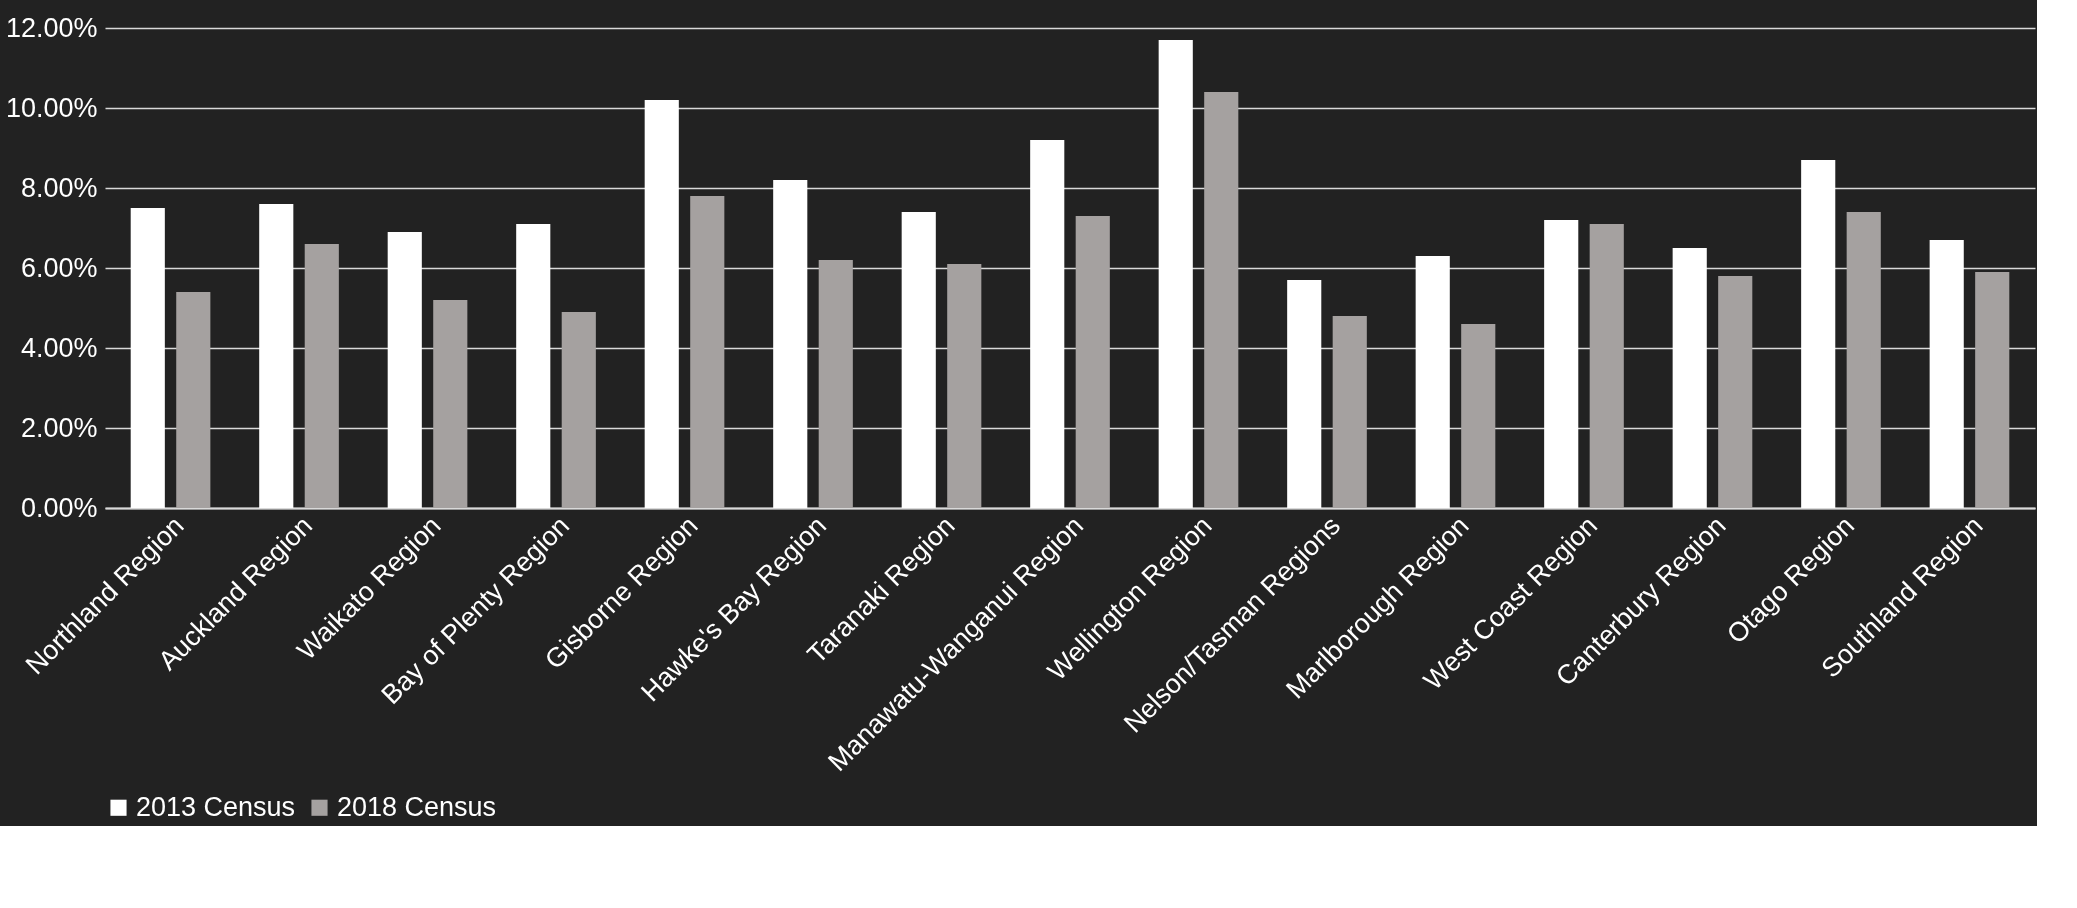 The image size is (2077, 908). I want to click on y-tick-label: 0.00%, so click(59, 507).